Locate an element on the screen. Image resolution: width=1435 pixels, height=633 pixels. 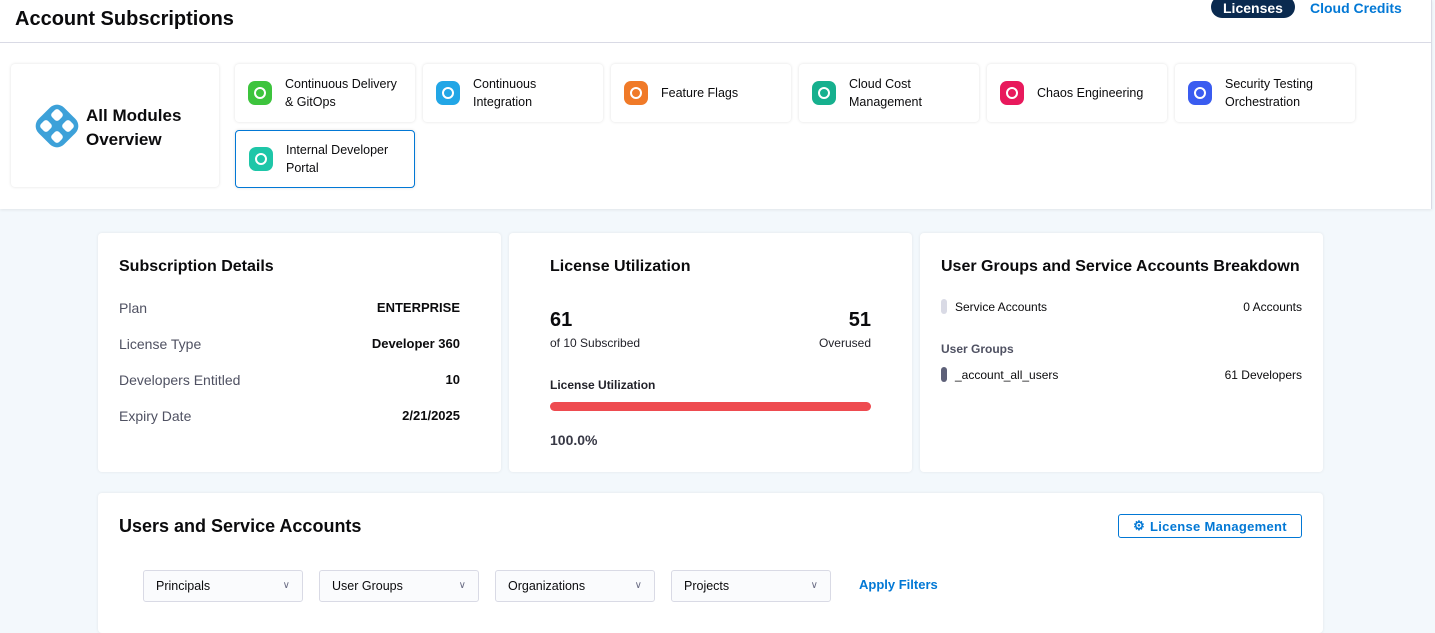
principals-dropdown: Principals ∨ is located at coordinates (223, 586).